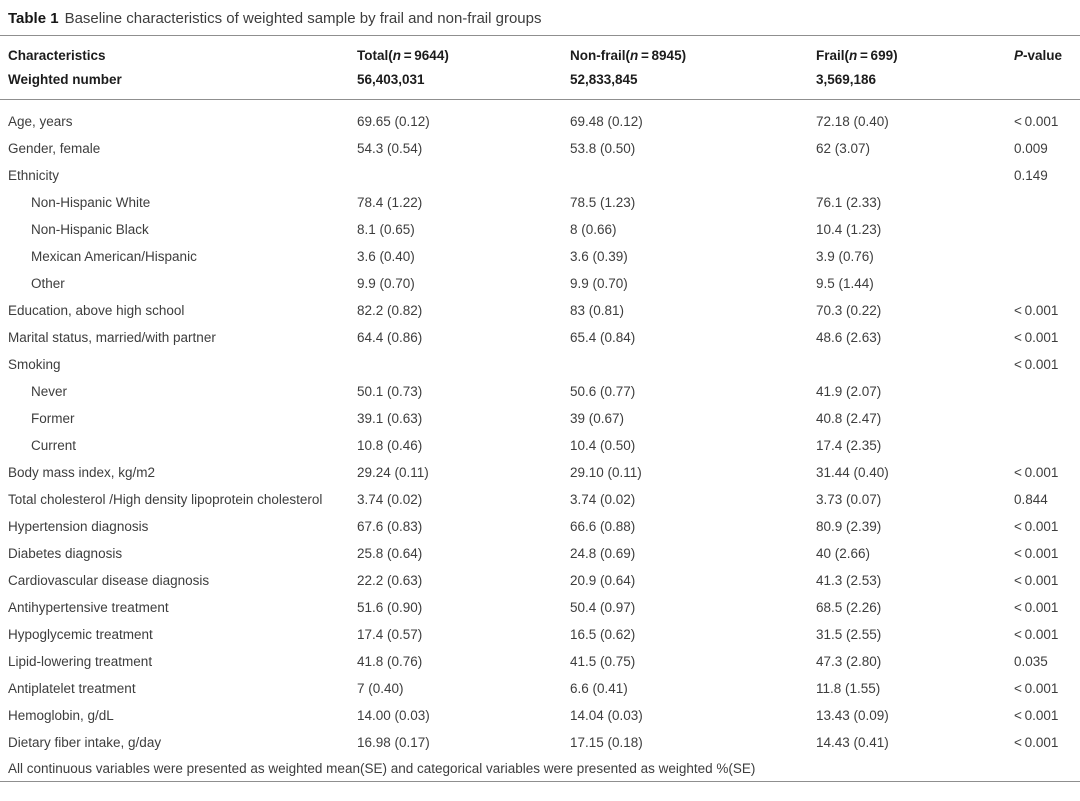 This screenshot has width=1080, height=801. What do you see at coordinates (849, 661) in the screenshot?
I see `cell-frail: 47.3 (2.80)` at bounding box center [849, 661].